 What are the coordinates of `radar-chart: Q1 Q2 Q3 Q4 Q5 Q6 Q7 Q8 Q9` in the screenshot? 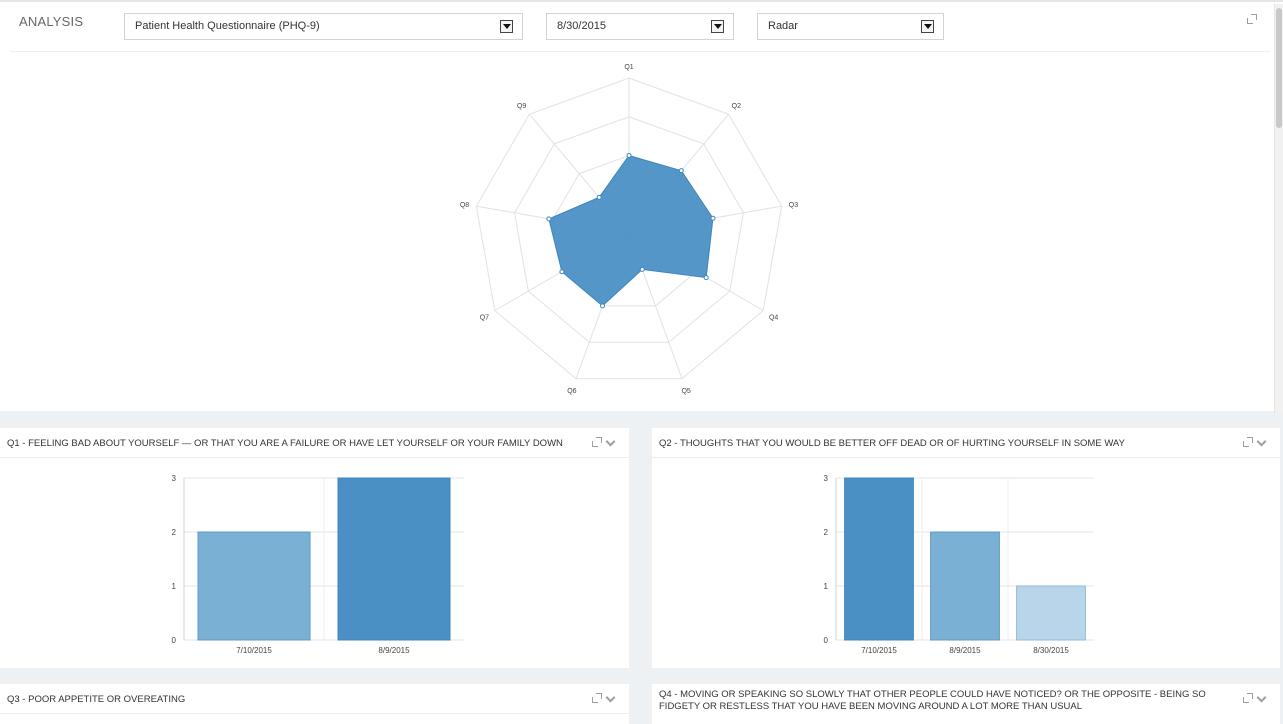 It's located at (629, 229).